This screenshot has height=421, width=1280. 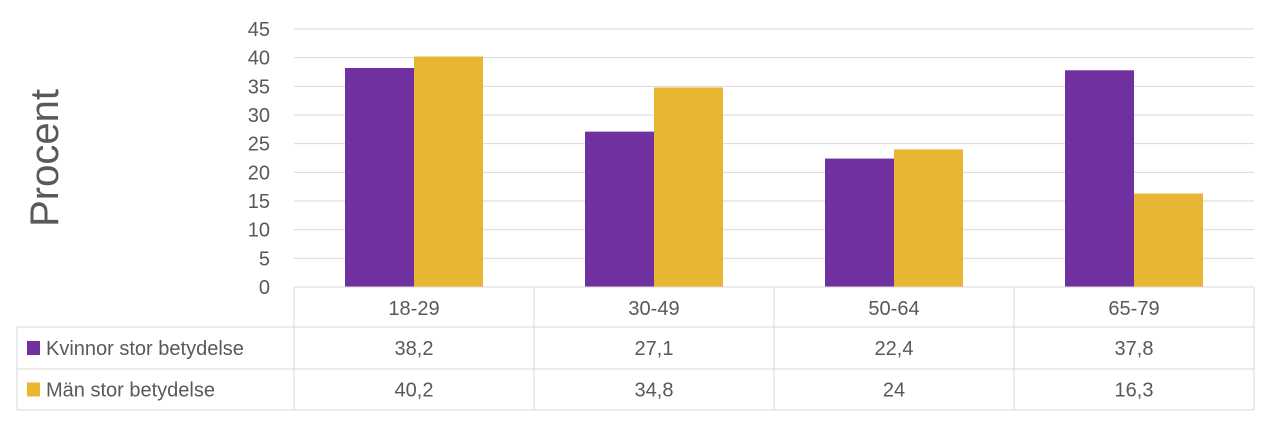 I want to click on y-tick-label: 25, so click(x=259, y=145).